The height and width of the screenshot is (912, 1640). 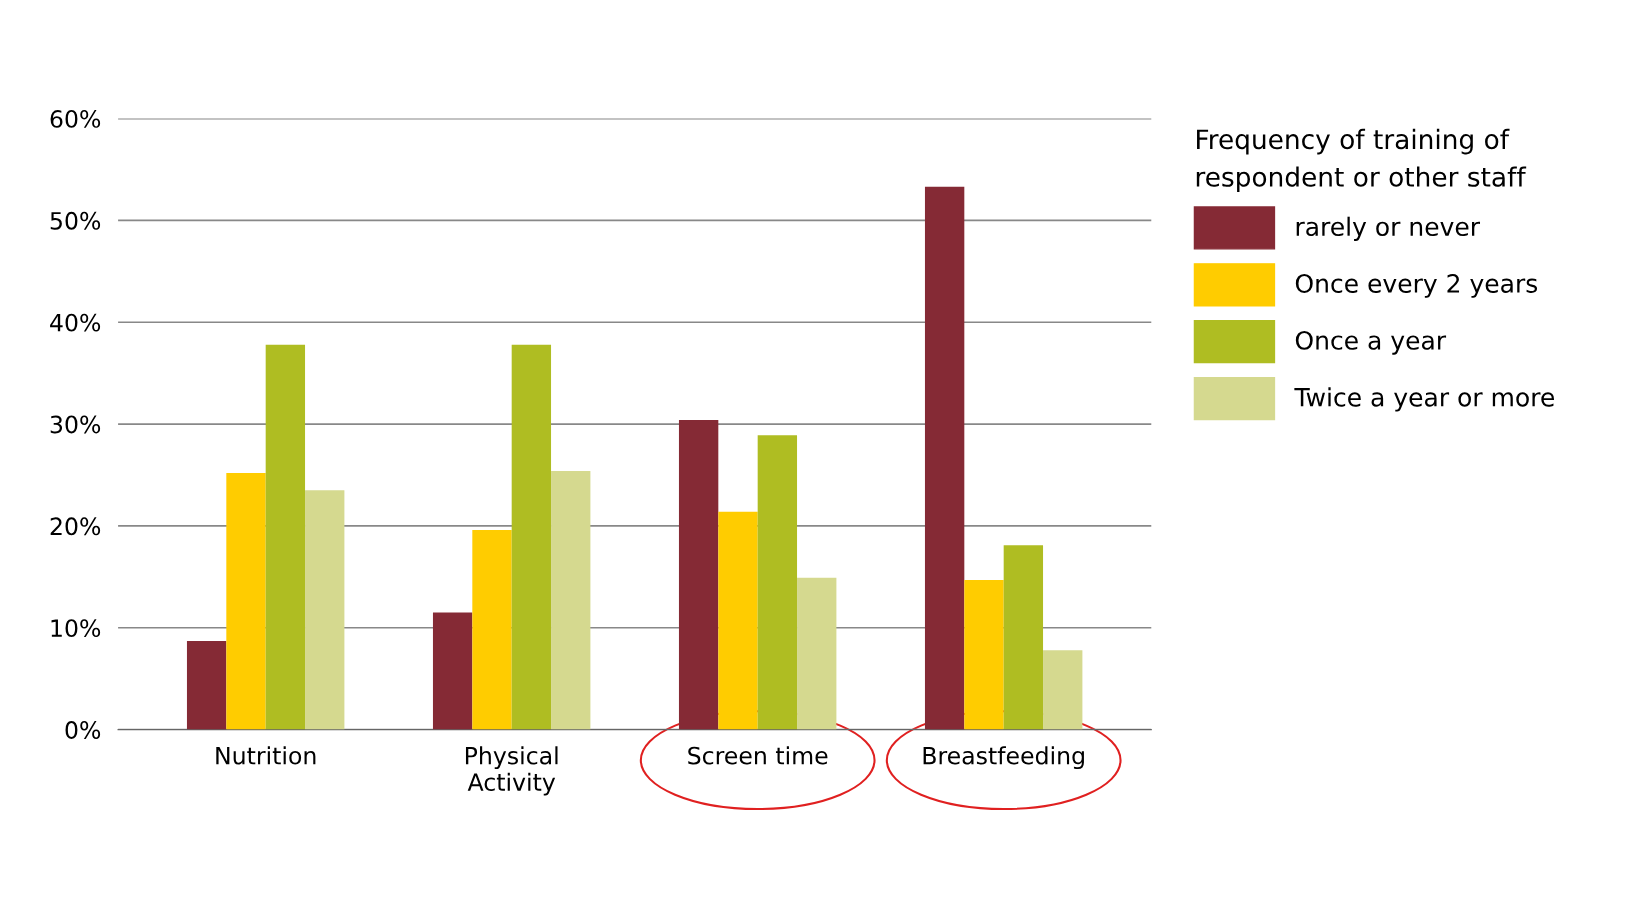 What do you see at coordinates (75, 424) in the screenshot?
I see `y-tick-label: 30%` at bounding box center [75, 424].